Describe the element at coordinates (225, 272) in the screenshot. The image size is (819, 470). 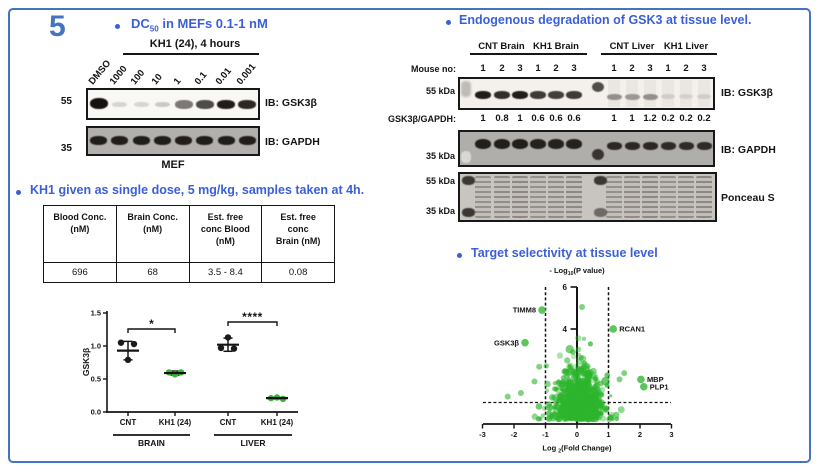
I see `pk-value-free-blood: 3.5 - 8.4` at that location.